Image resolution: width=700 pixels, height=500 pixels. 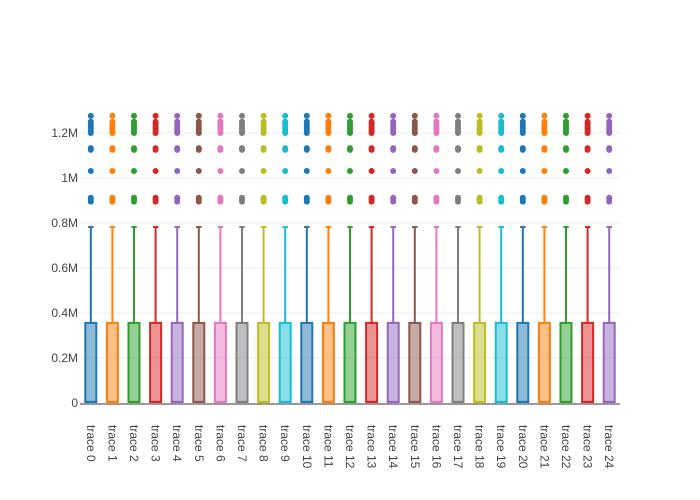 What do you see at coordinates (64, 133) in the screenshot?
I see `y-tick-label: 1.2M` at bounding box center [64, 133].